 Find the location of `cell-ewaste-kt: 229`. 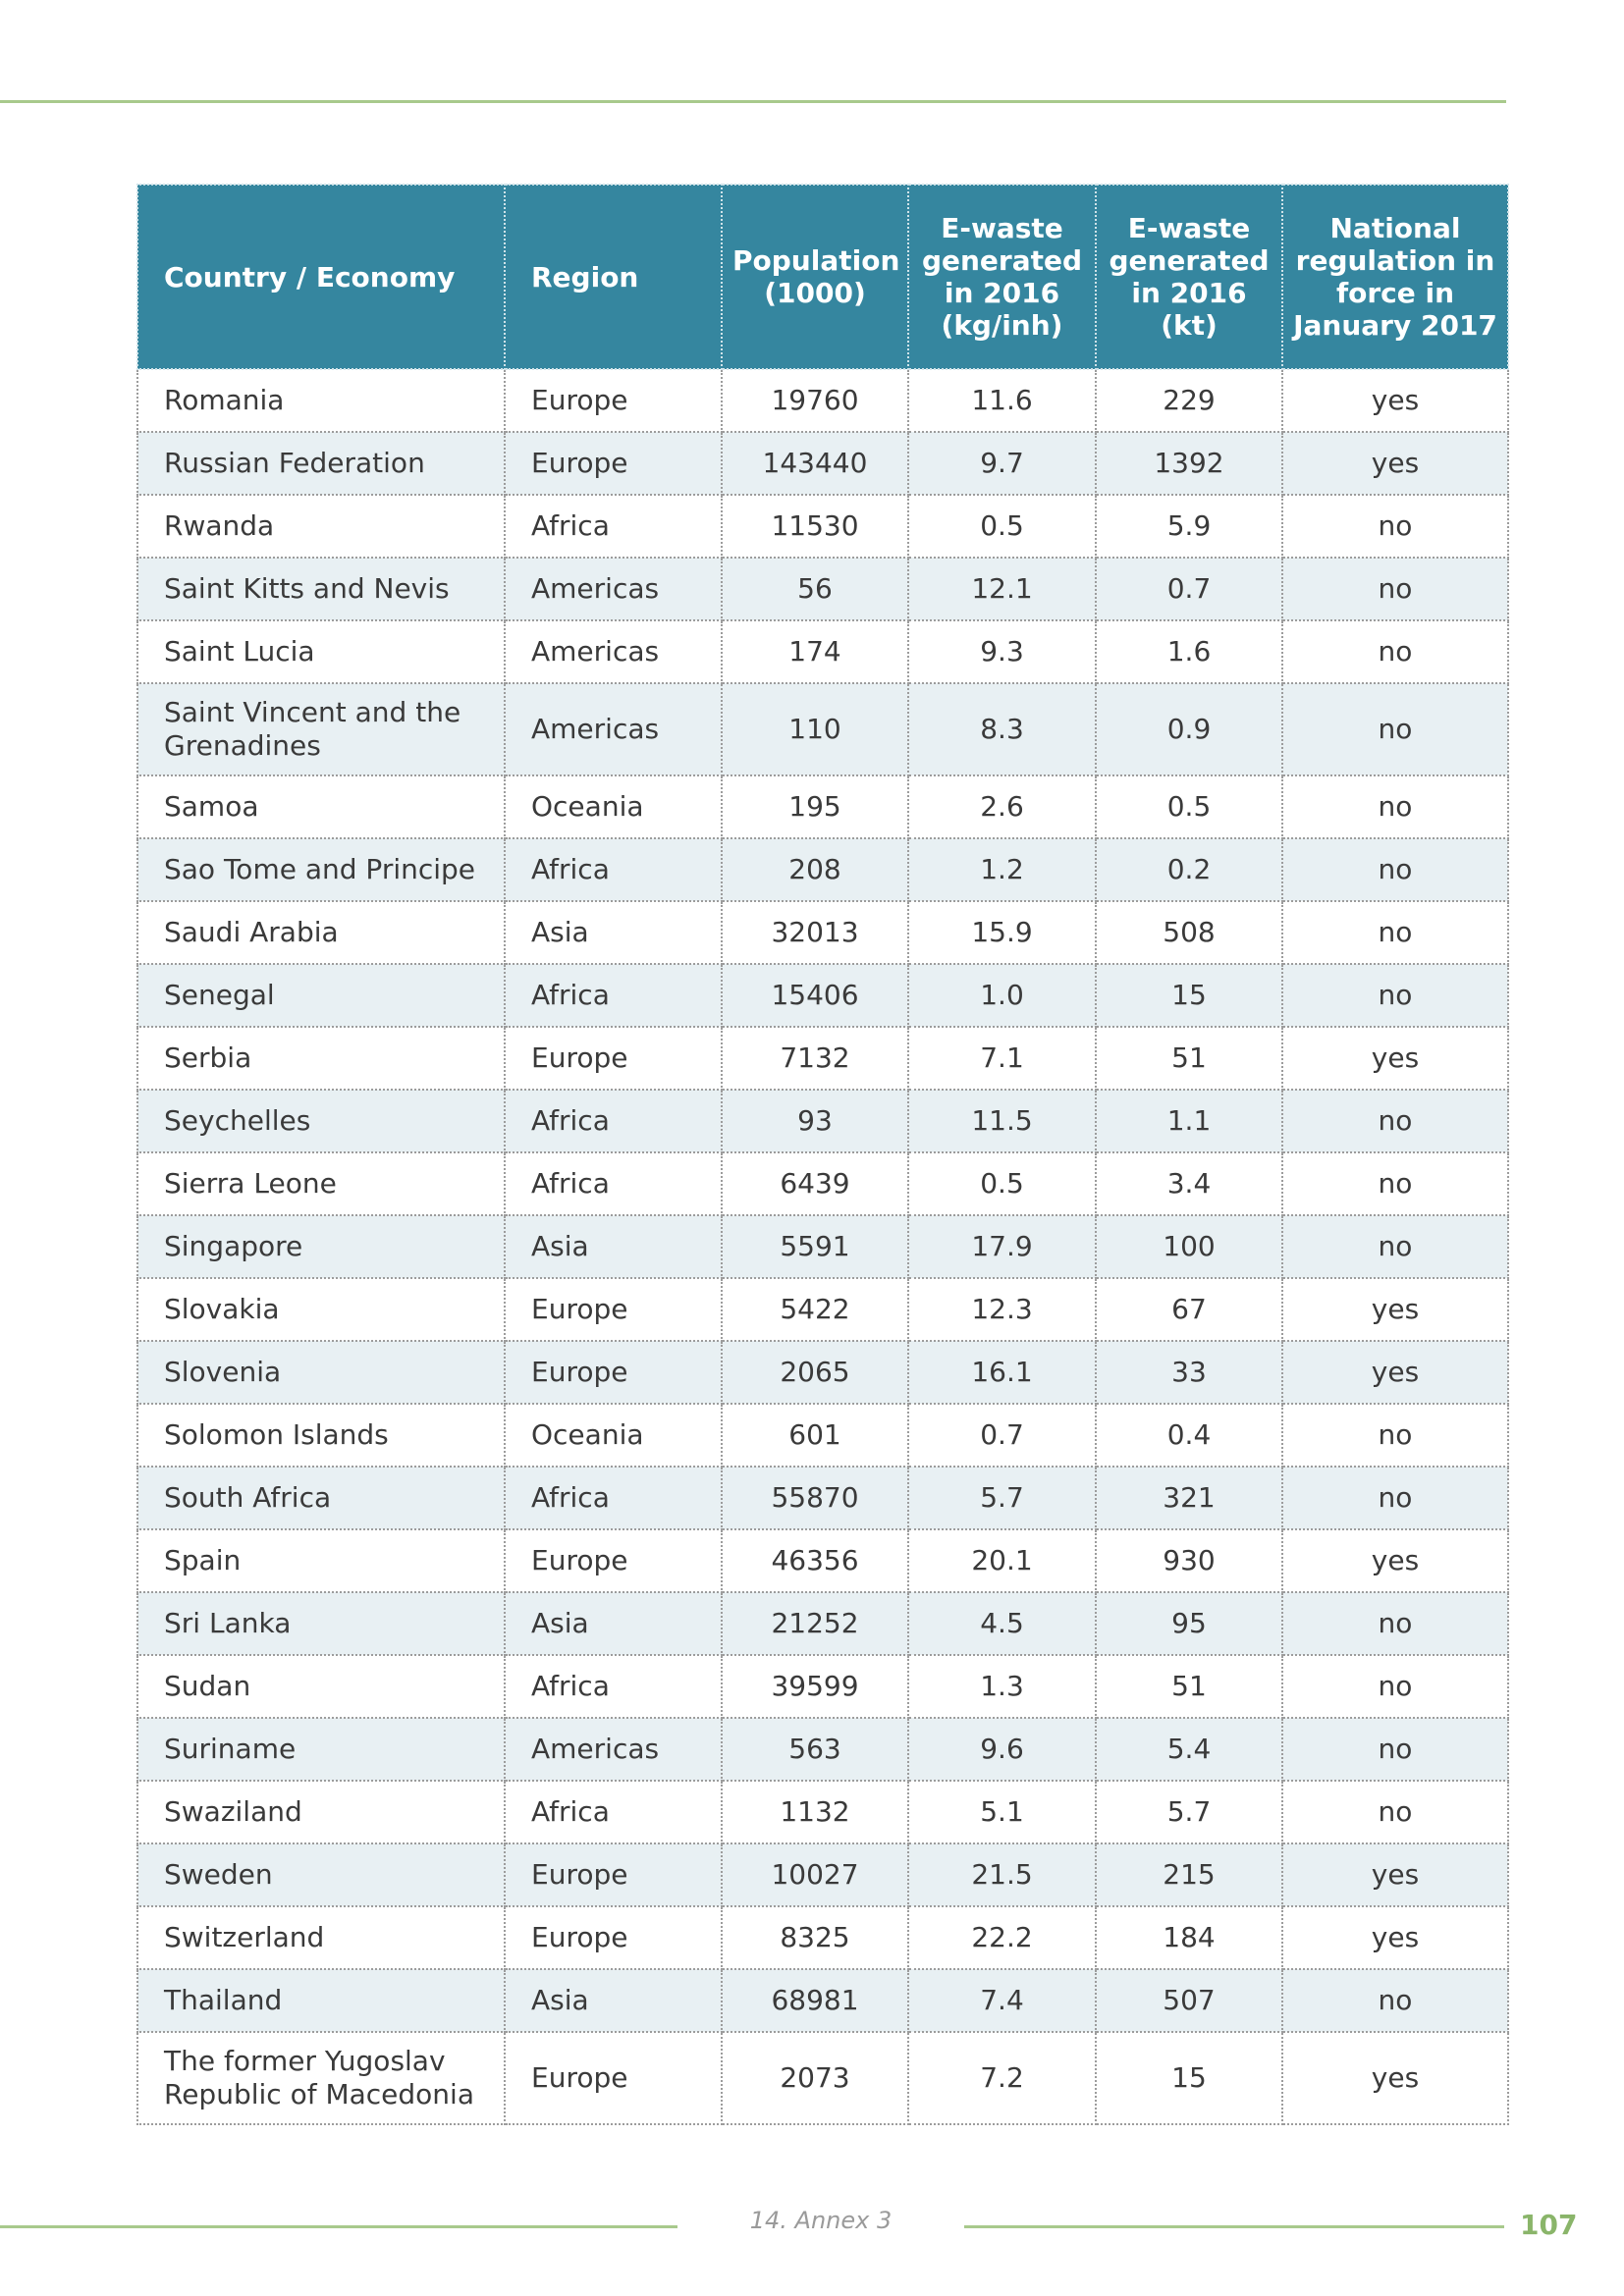

cell-ewaste-kt: 229 is located at coordinates (1189, 400).